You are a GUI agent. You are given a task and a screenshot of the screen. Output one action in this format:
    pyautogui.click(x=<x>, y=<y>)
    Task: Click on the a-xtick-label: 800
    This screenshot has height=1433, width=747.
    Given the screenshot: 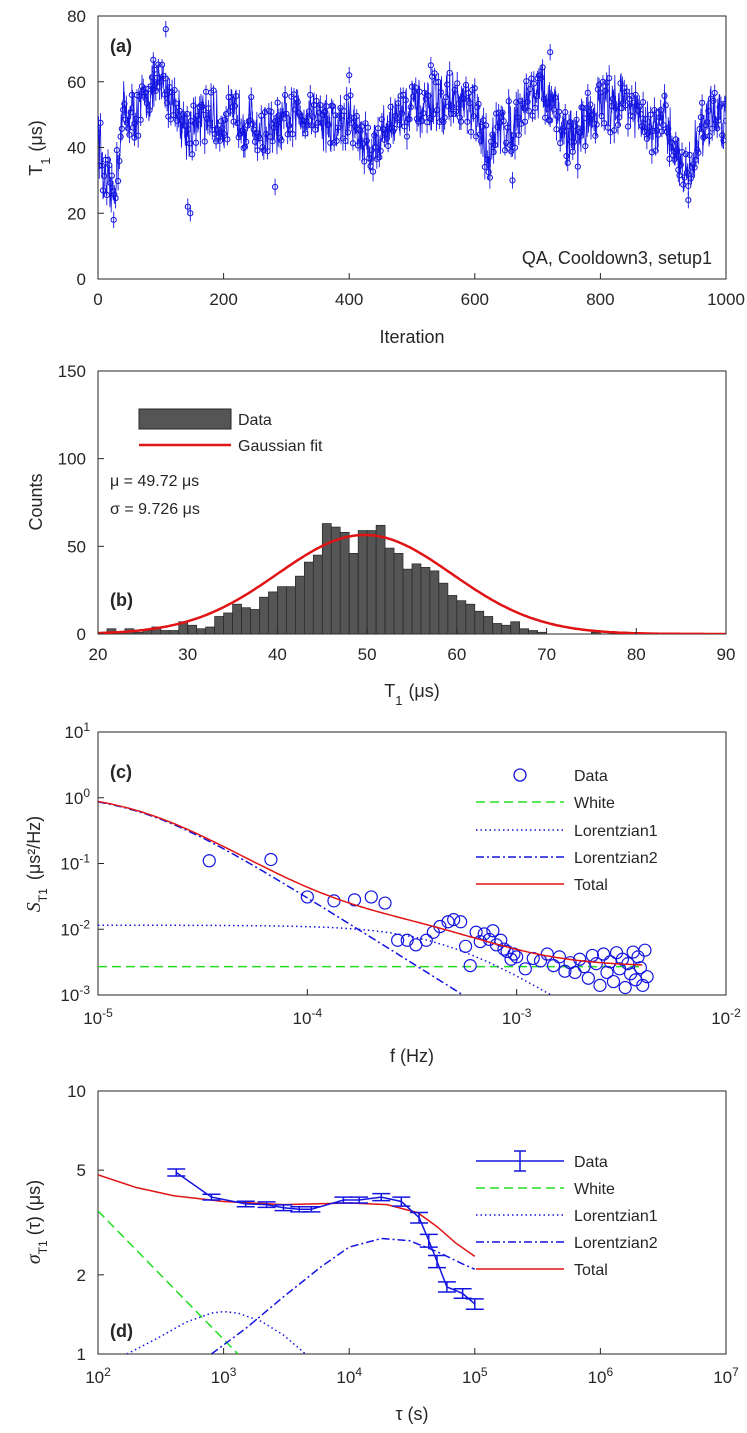 What is the action you would take?
    pyautogui.click(x=600, y=299)
    